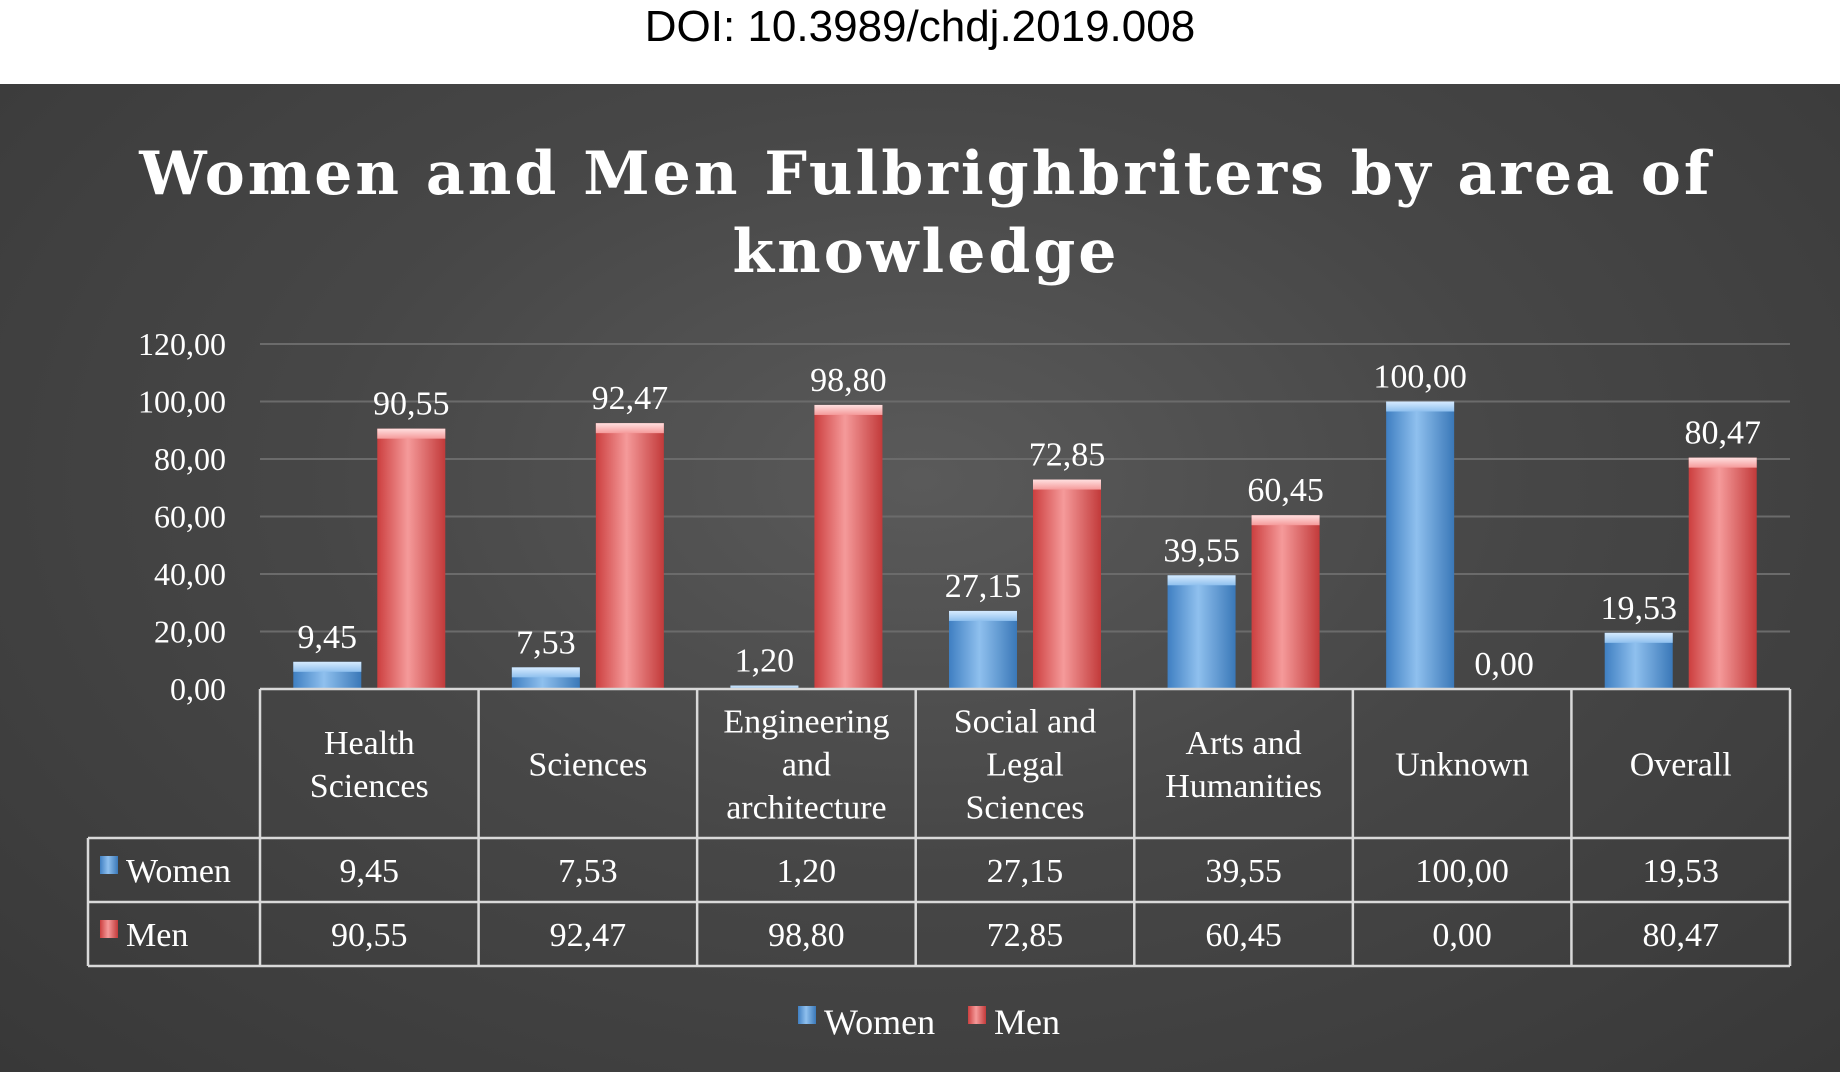 The width and height of the screenshot is (1840, 1072). I want to click on doi-header: DOI: 10.3989/chdj.2019.008, so click(920, 43).